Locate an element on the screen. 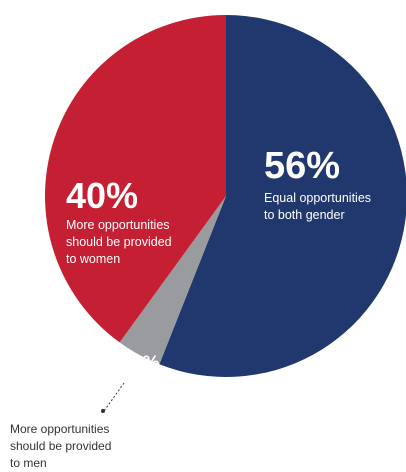 Image resolution: width=406 pixels, height=472 pixels. slice-desc-women-line-2: should be provided is located at coordinates (119, 242).